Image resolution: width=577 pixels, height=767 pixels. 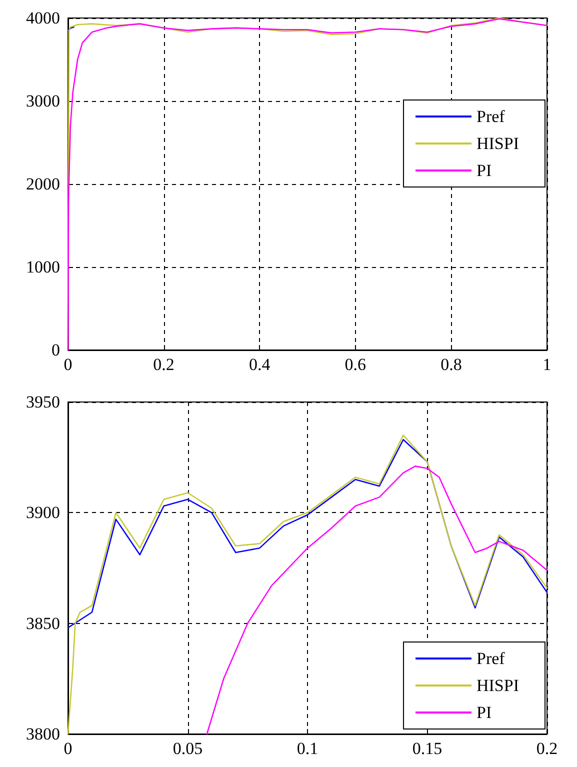 I want to click on y-tick-label: 2000, so click(x=43, y=184).